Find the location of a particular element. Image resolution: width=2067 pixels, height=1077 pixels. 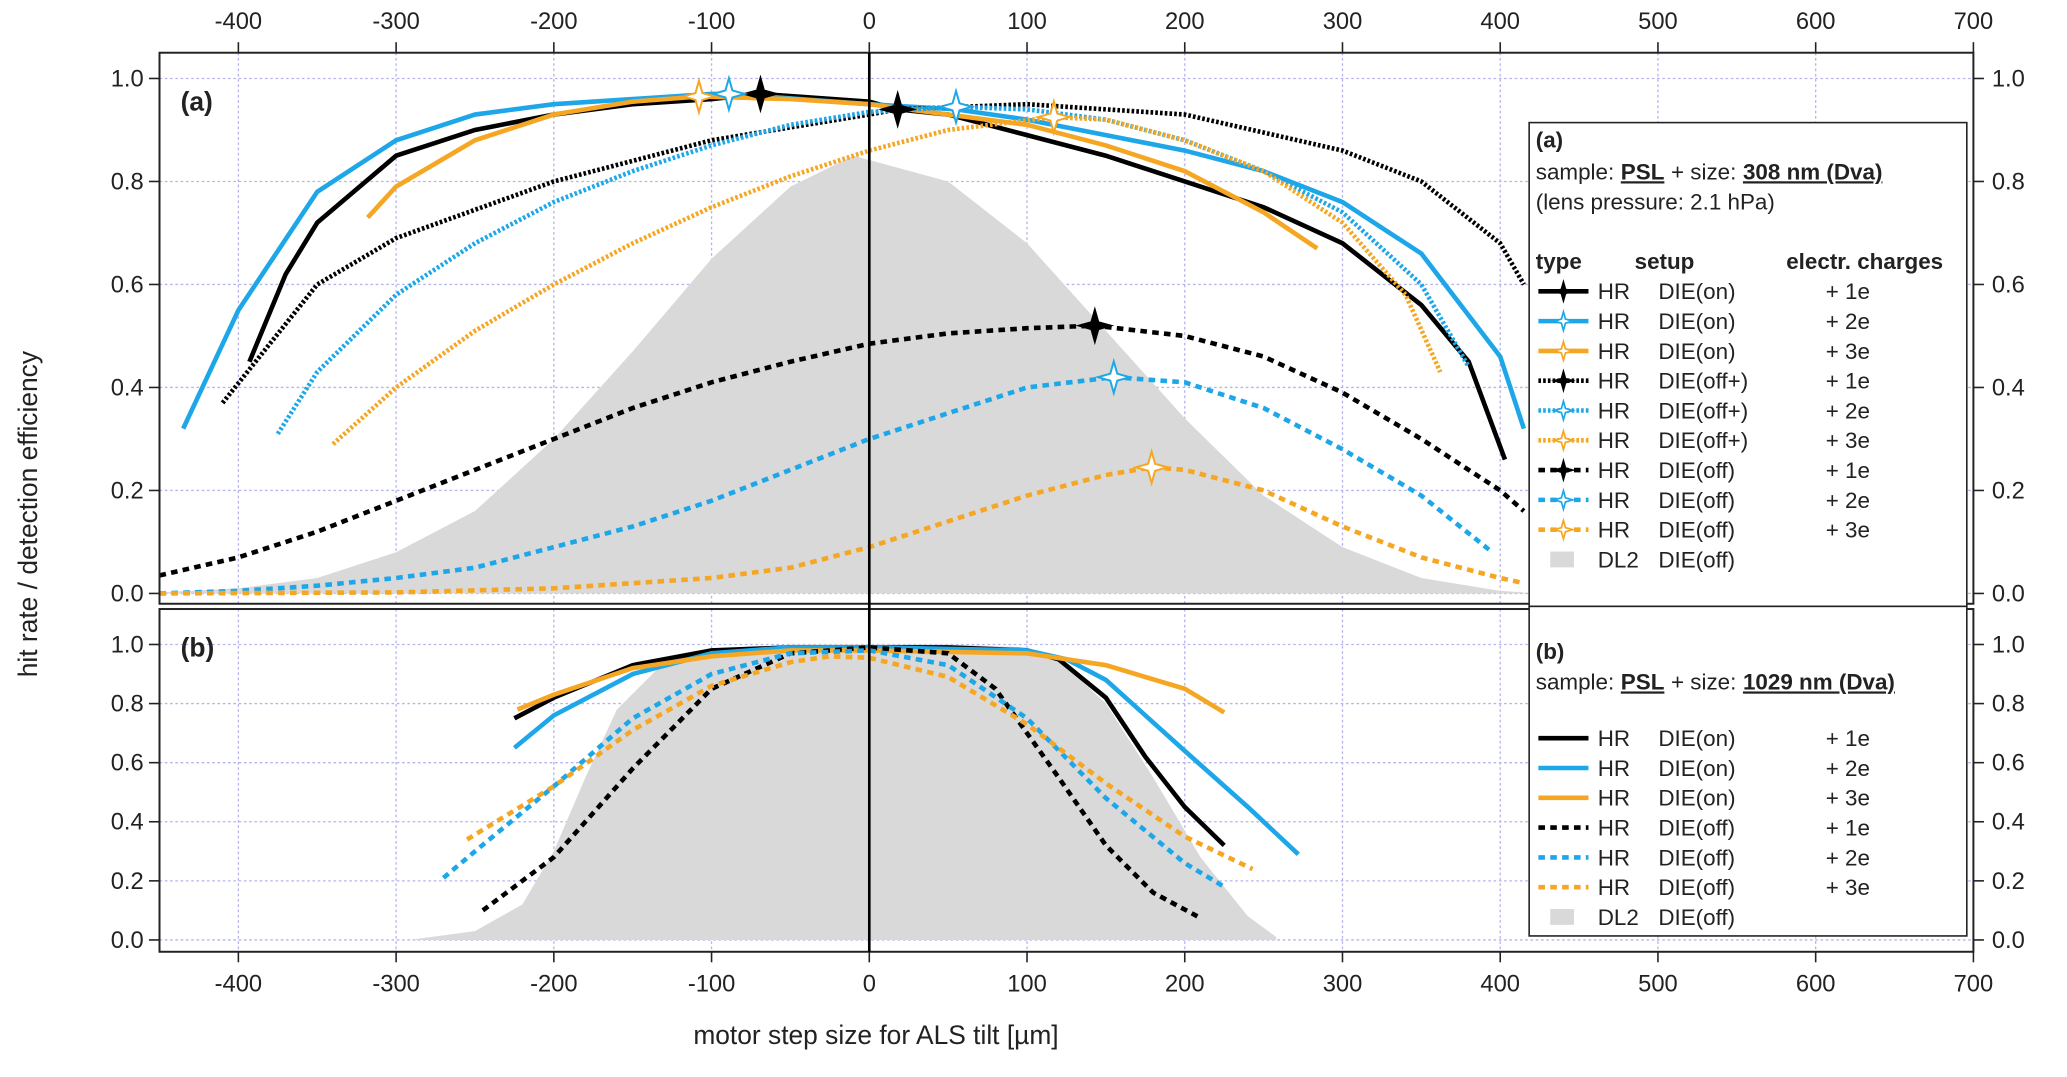

y2-tick-label: 0.0 is located at coordinates (2008, 941).